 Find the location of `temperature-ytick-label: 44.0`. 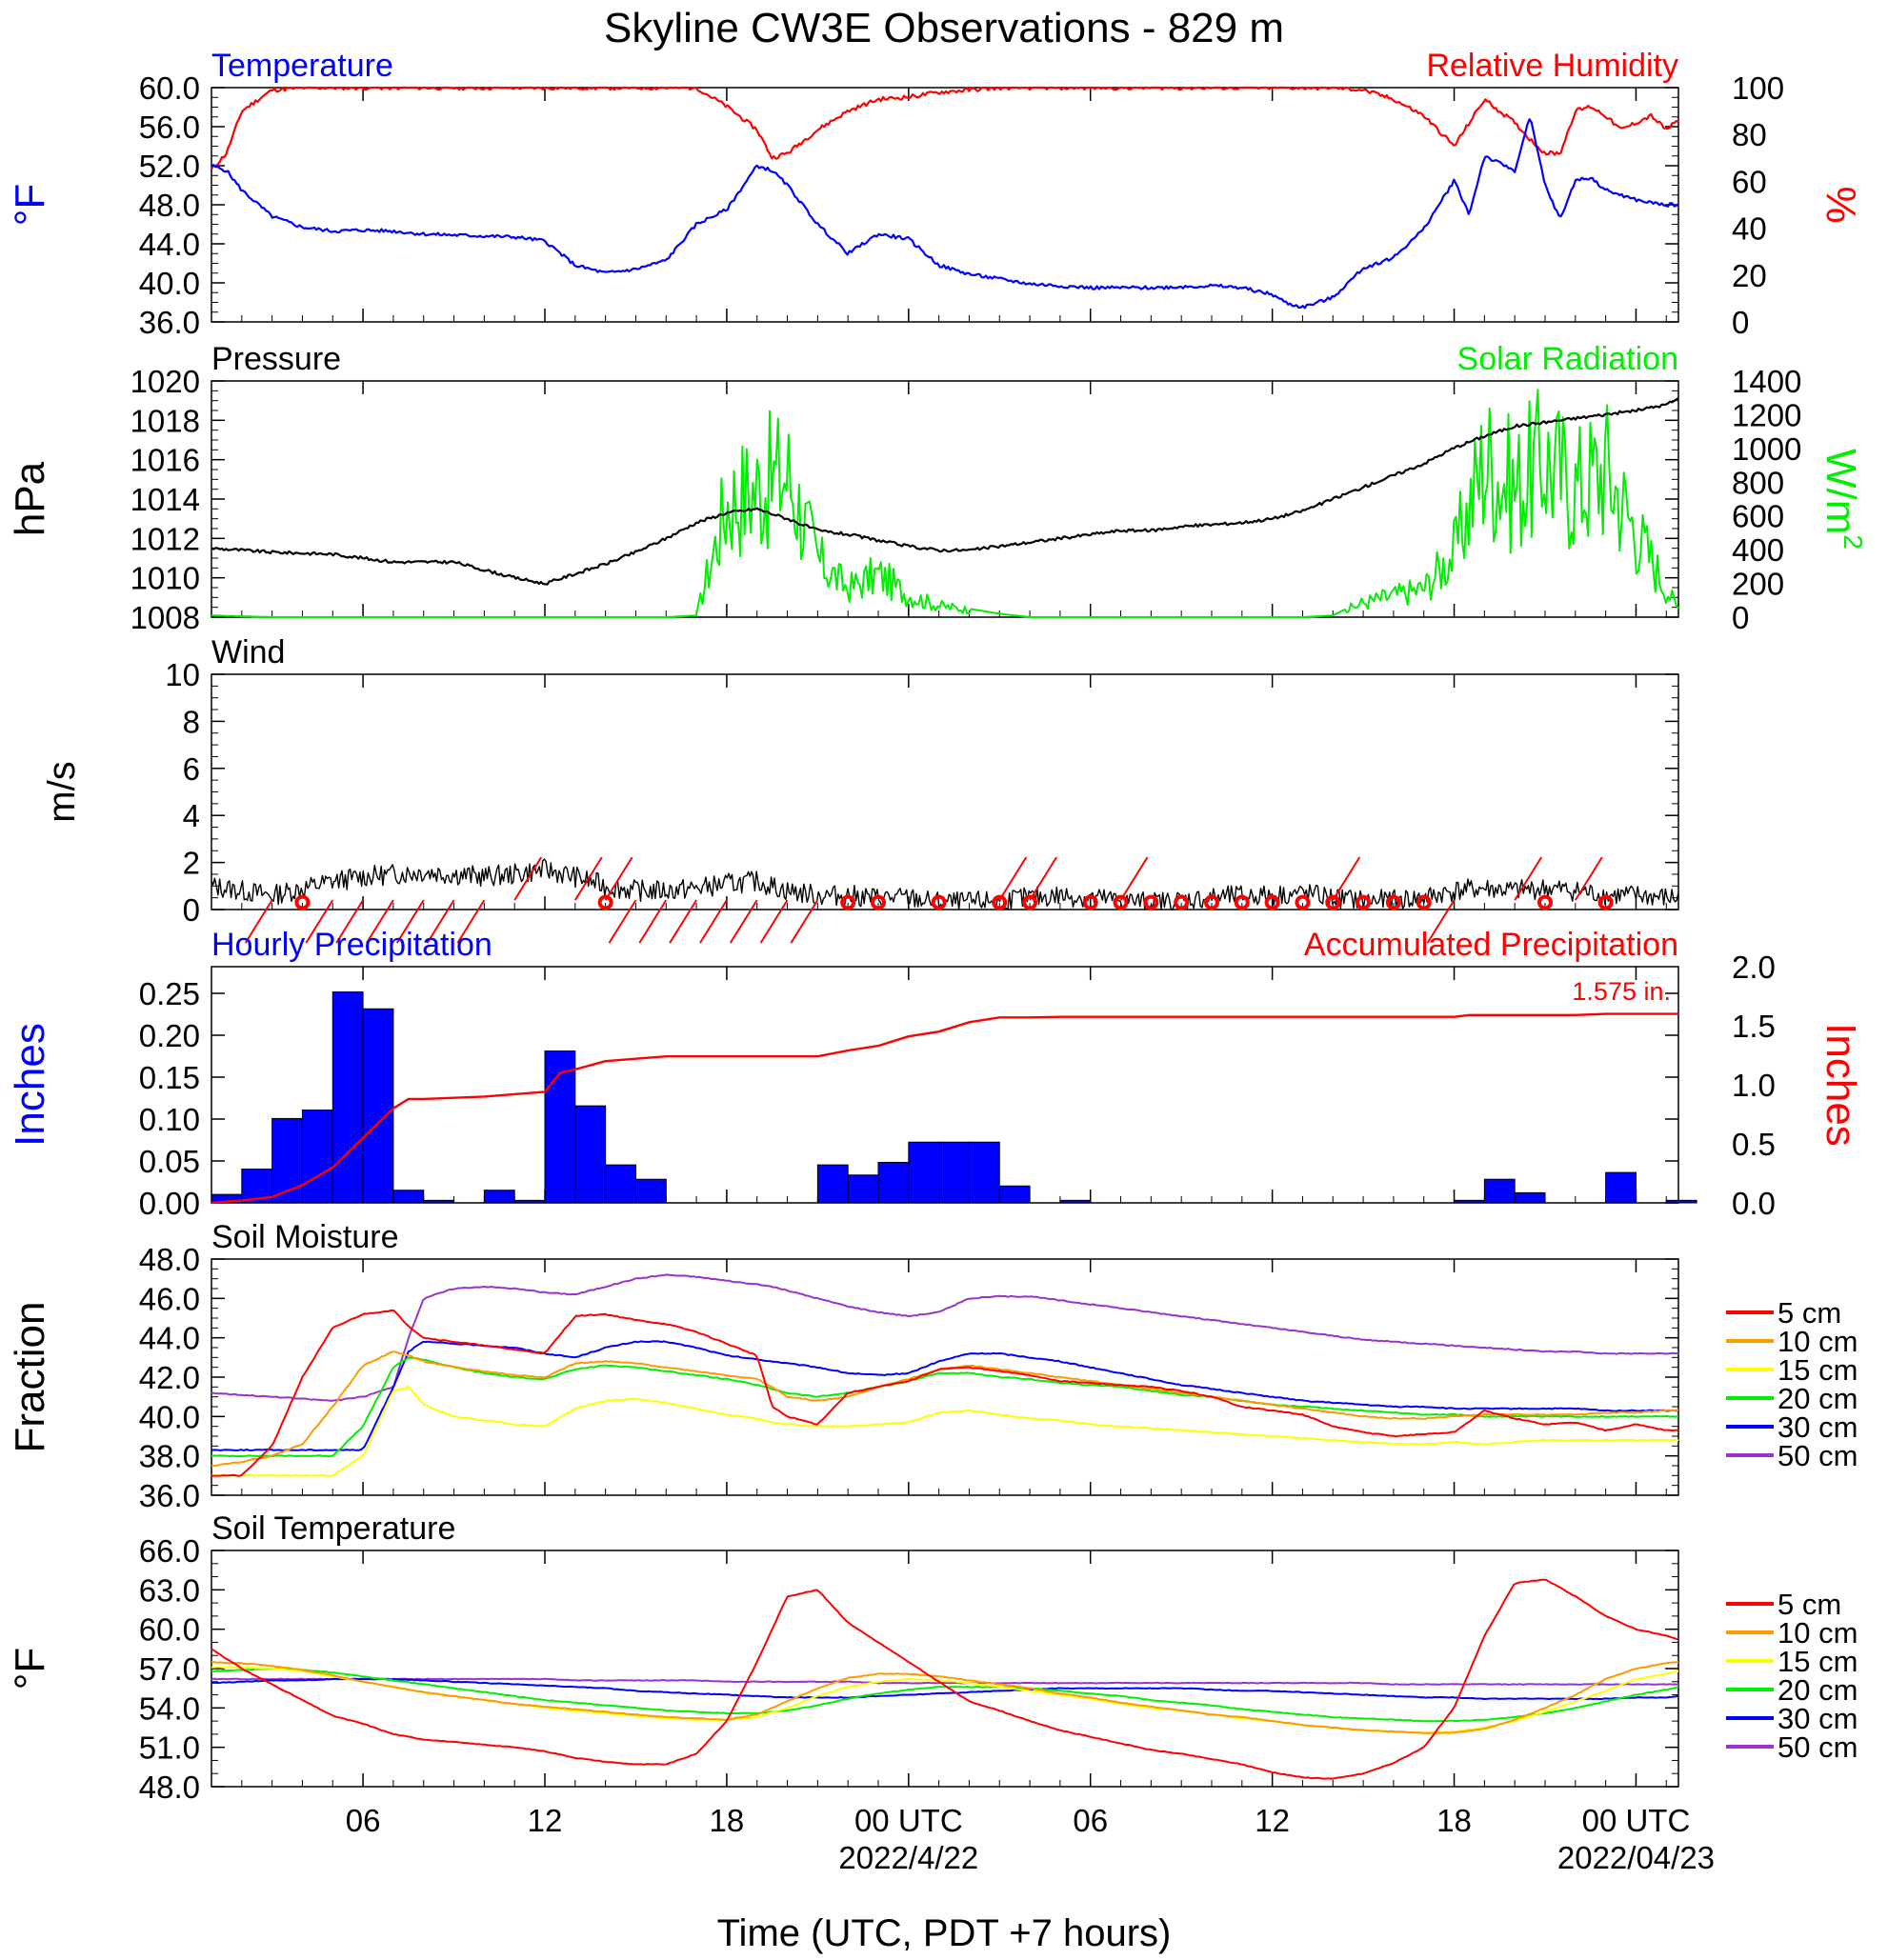

temperature-ytick-label: 44.0 is located at coordinates (169, 244).